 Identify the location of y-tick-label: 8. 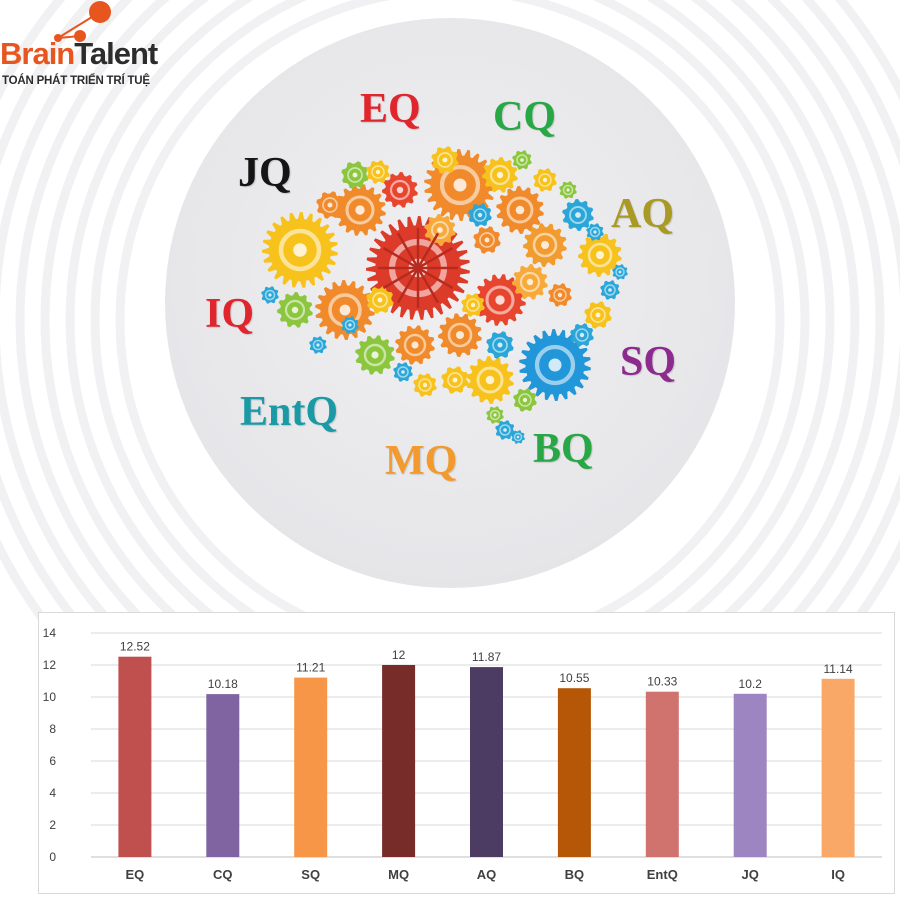
(52, 729).